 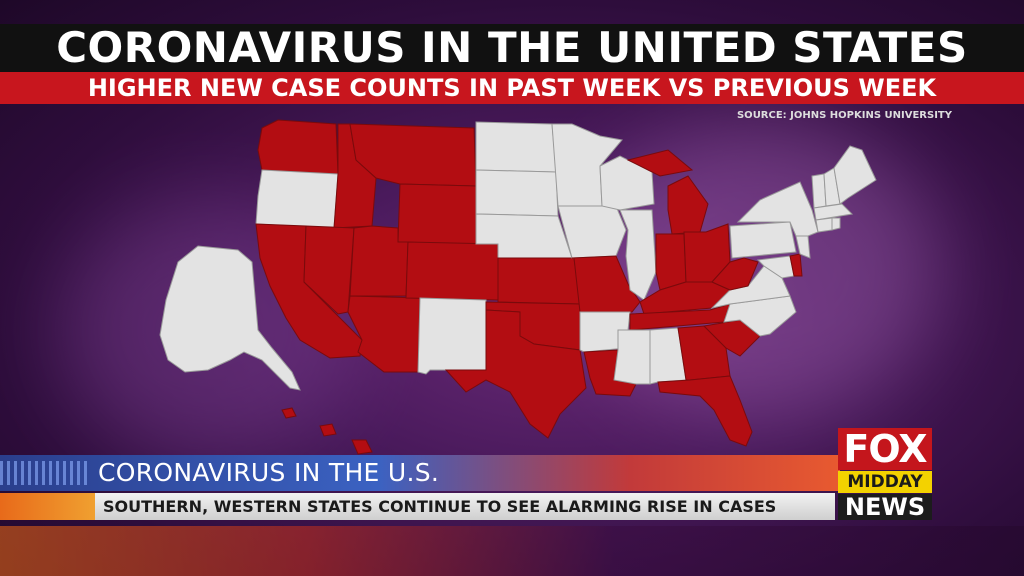 I want to click on title-bar: CORONAVIRUS IN THE UNITED STATES, so click(x=512, y=48).